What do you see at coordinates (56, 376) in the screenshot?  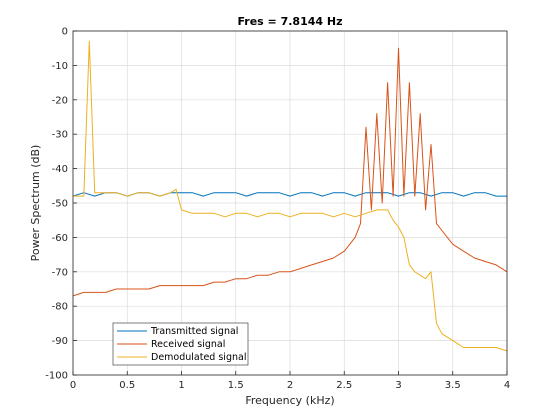 I see `y-tick-label: -100` at bounding box center [56, 376].